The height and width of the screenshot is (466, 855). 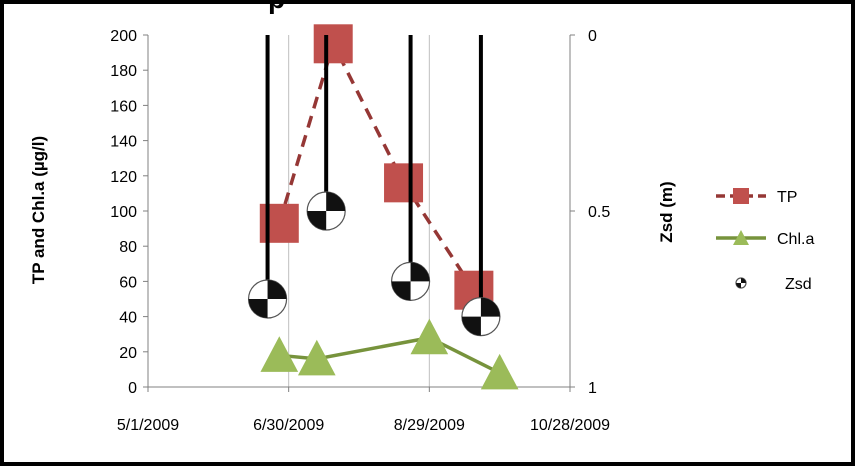 I want to click on y-right-tick-label: 0, so click(x=592, y=36).